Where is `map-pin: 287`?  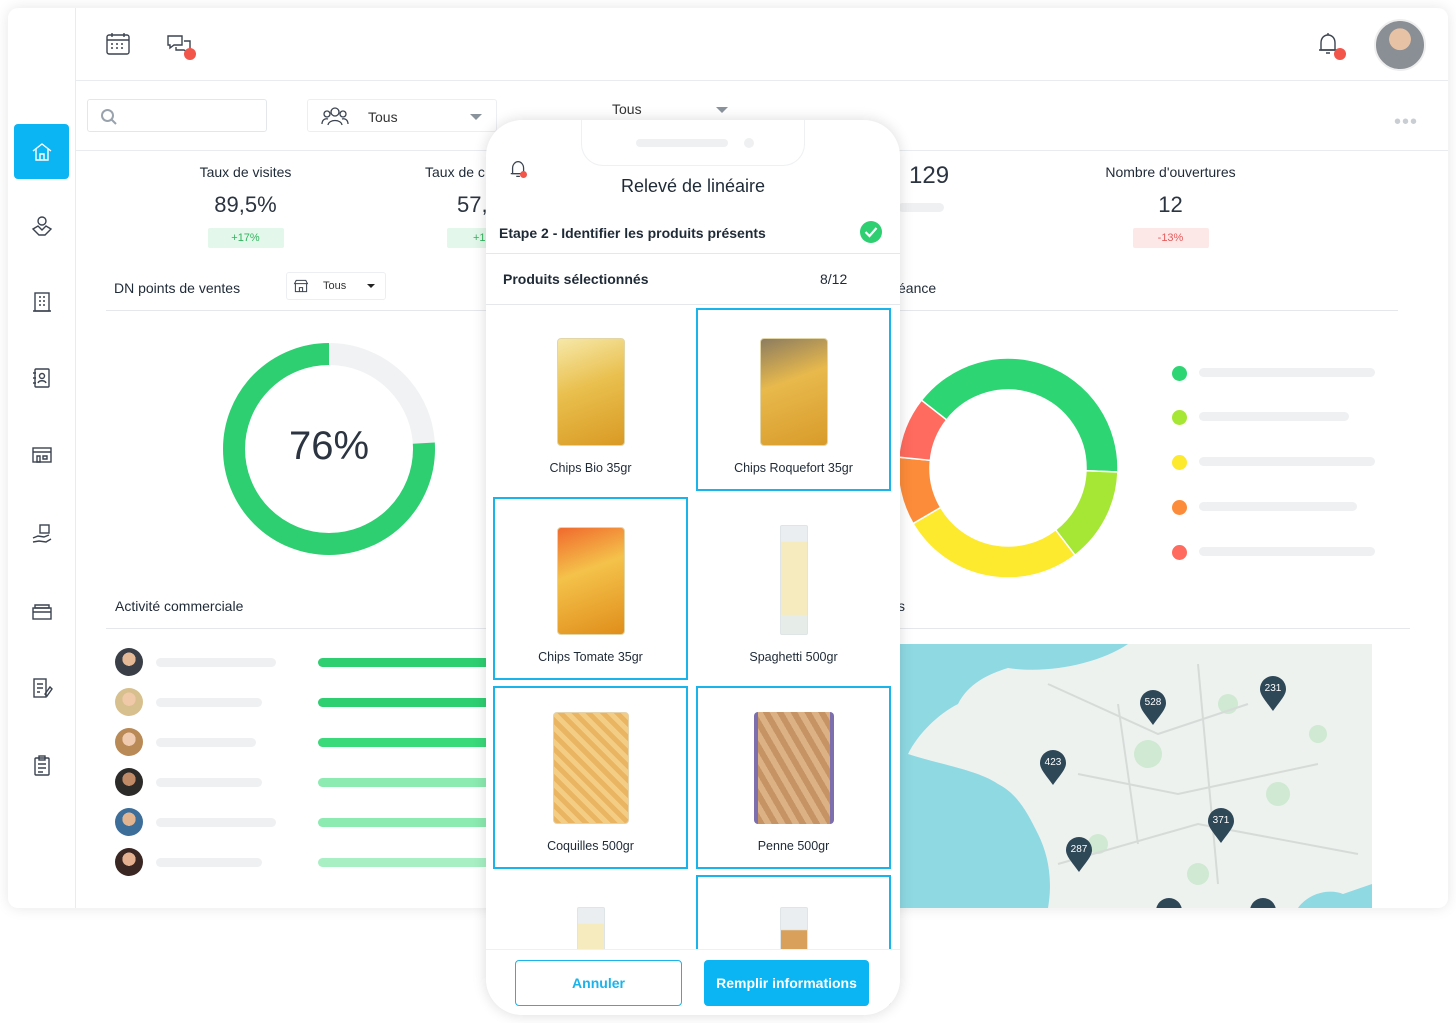 map-pin: 287 is located at coordinates (1079, 855).